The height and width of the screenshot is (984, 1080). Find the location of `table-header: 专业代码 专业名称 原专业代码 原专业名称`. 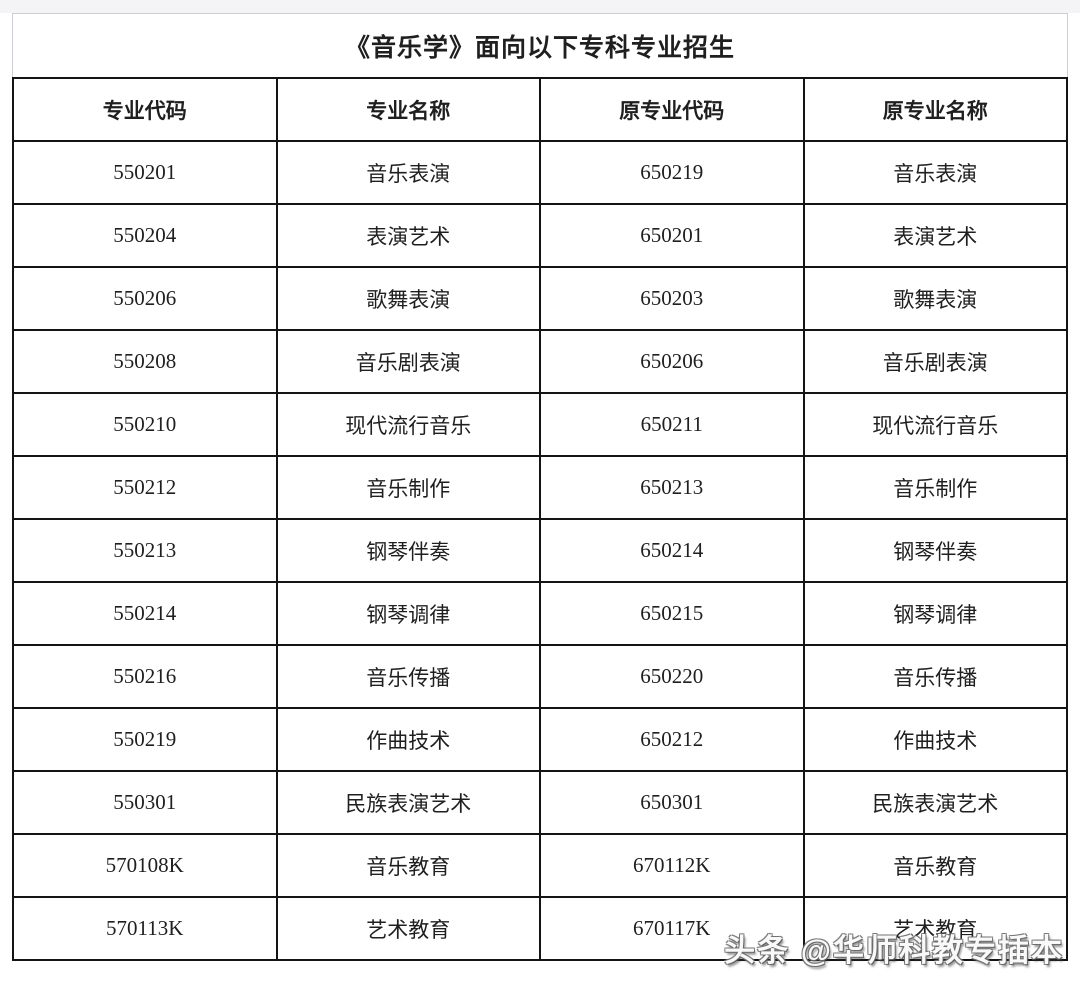

table-header: 专业代码 专业名称 原专业代码 原专业名称 is located at coordinates (540, 109).